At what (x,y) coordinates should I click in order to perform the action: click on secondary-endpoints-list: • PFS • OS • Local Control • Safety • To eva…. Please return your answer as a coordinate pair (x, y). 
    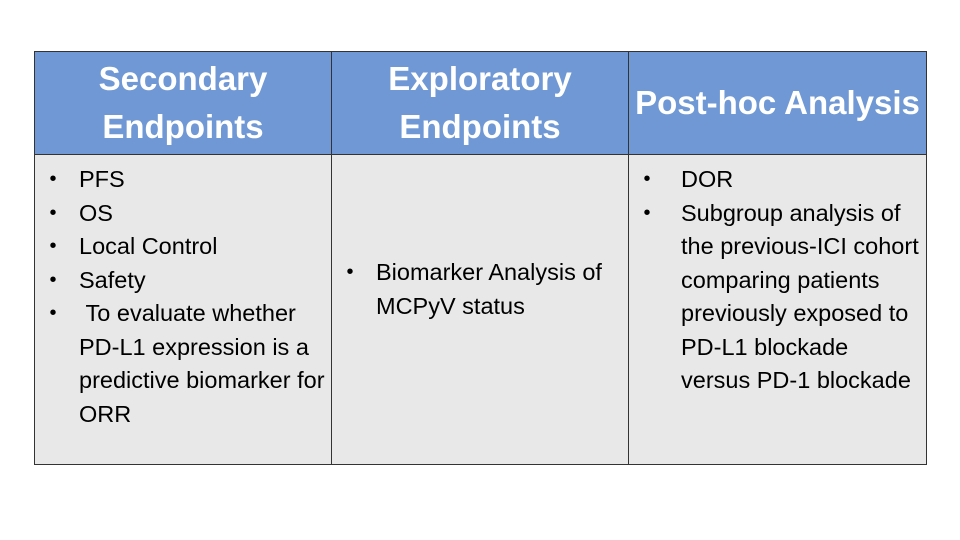
    Looking at the image, I should click on (184, 297).